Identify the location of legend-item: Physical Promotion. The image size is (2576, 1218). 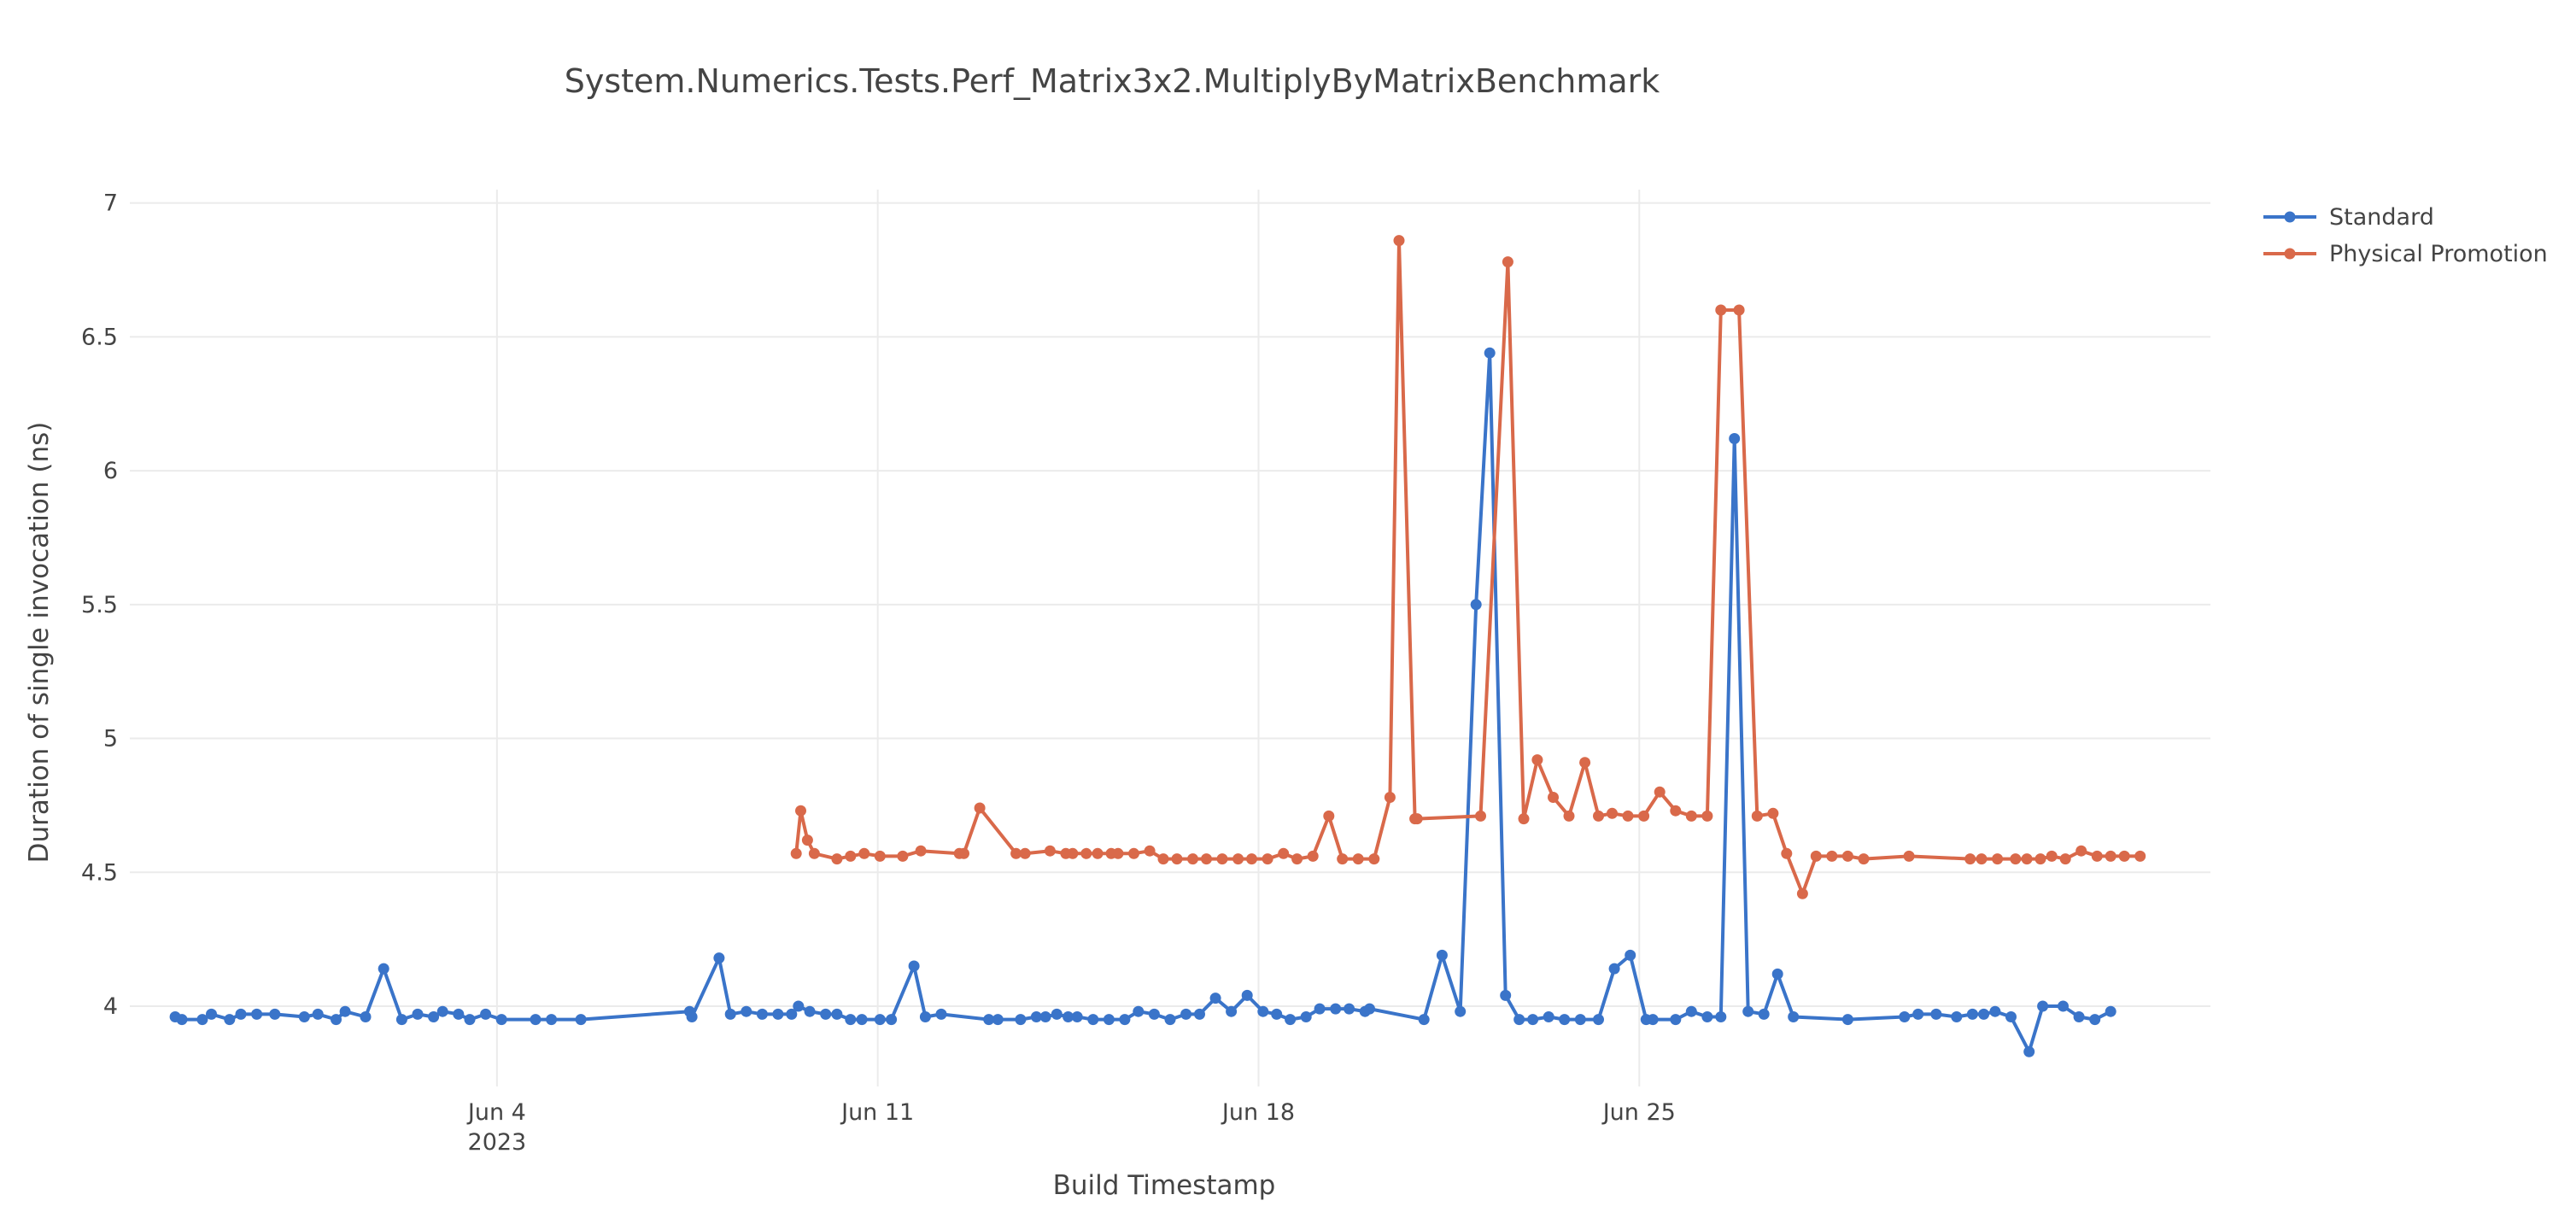
(2405, 254).